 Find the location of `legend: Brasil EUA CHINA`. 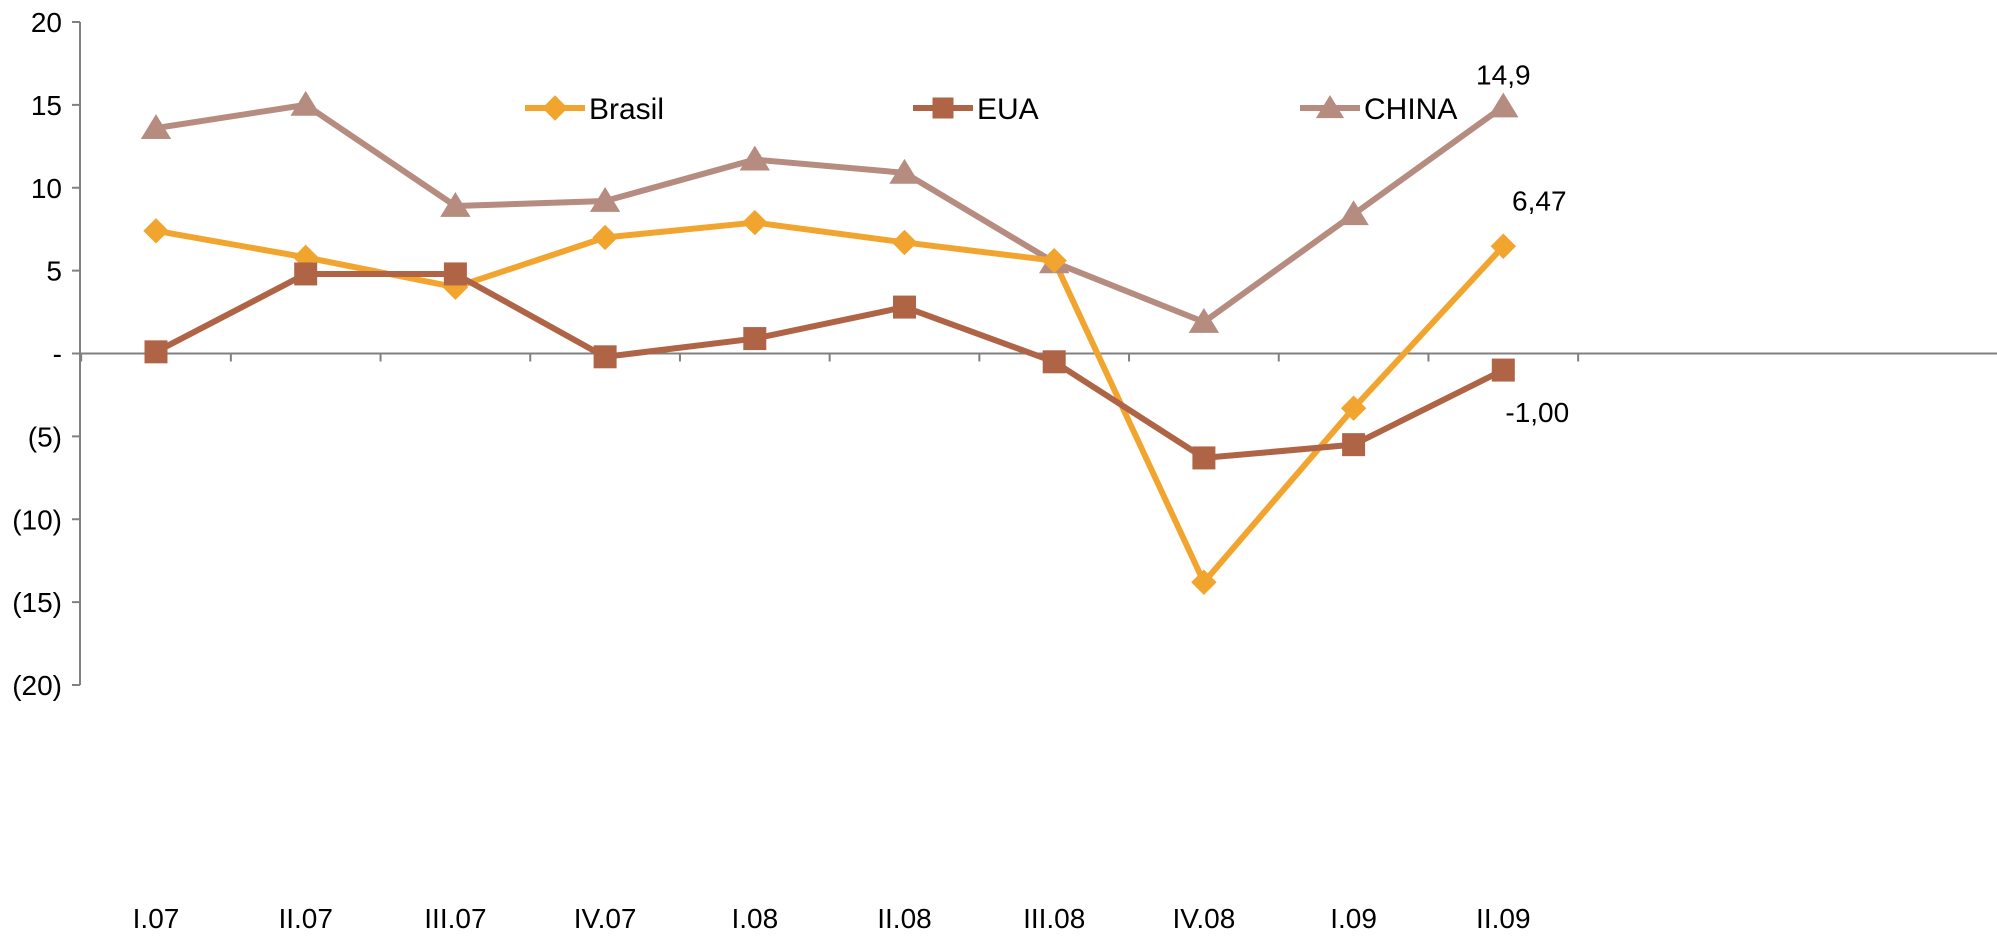

legend: Brasil EUA CHINA is located at coordinates (991, 109).